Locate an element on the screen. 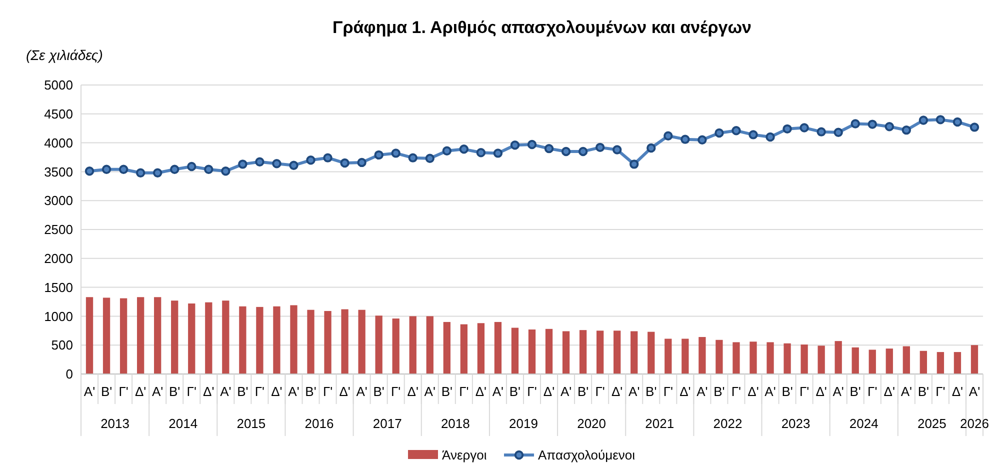 The image size is (998, 468). text: 2024 is located at coordinates (863, 423).